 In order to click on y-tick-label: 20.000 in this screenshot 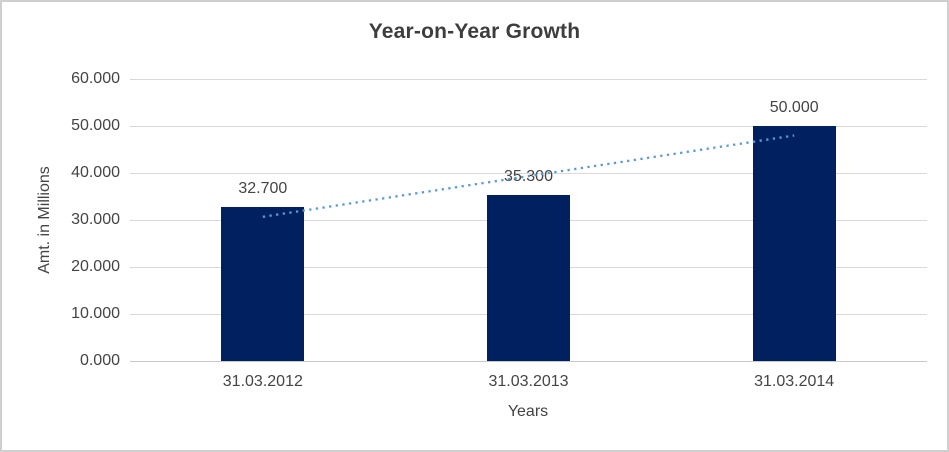, I will do `click(95, 266)`.